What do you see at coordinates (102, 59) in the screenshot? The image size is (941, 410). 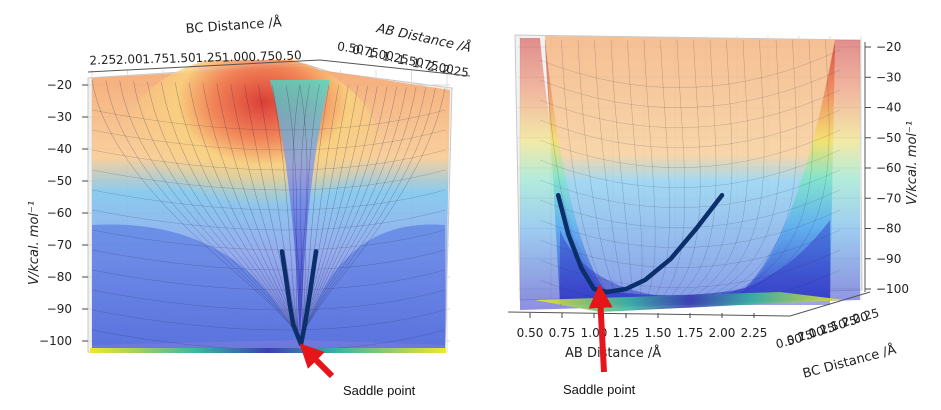 I see `left-x-tick-label: 2.25` at bounding box center [102, 59].